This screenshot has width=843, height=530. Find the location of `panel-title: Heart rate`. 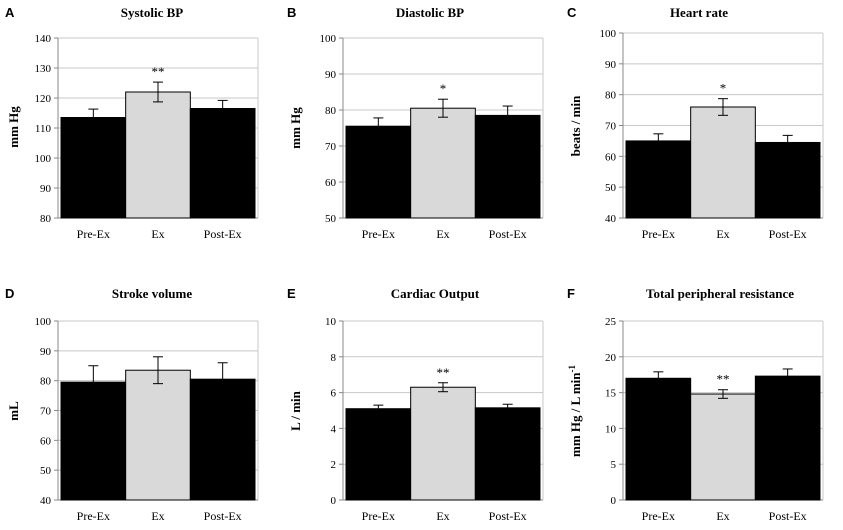

panel-title: Heart rate is located at coordinates (699, 12).